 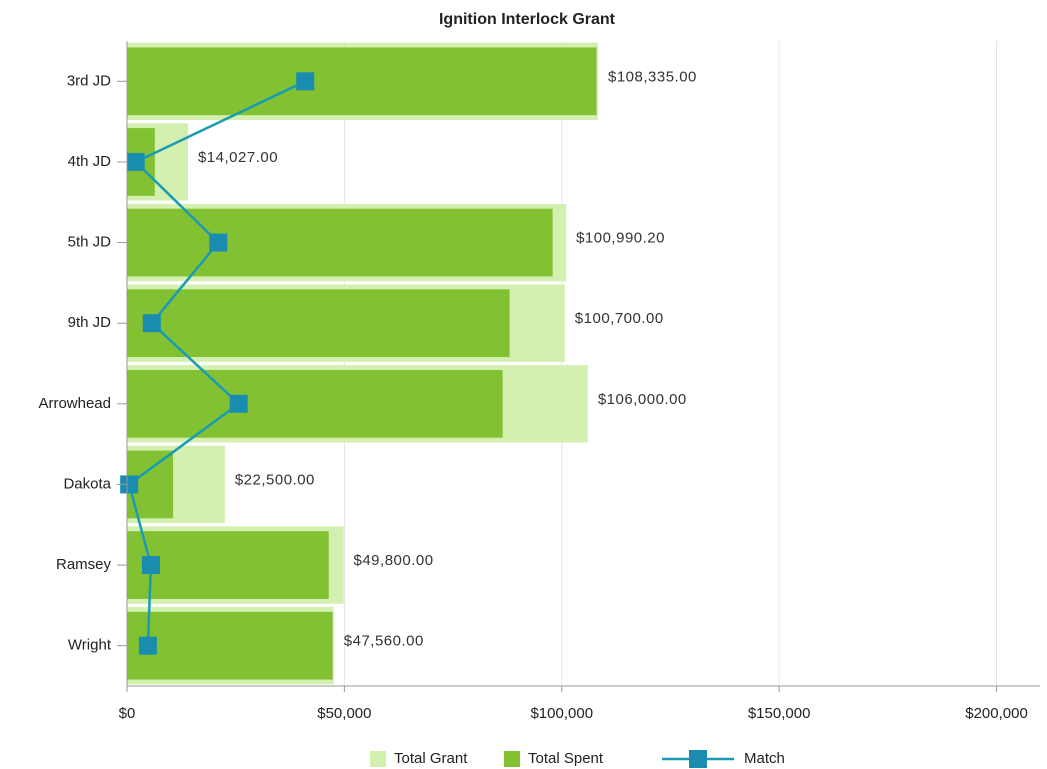 I want to click on chart-title: Ignition Interlock Grant, so click(x=527, y=19).